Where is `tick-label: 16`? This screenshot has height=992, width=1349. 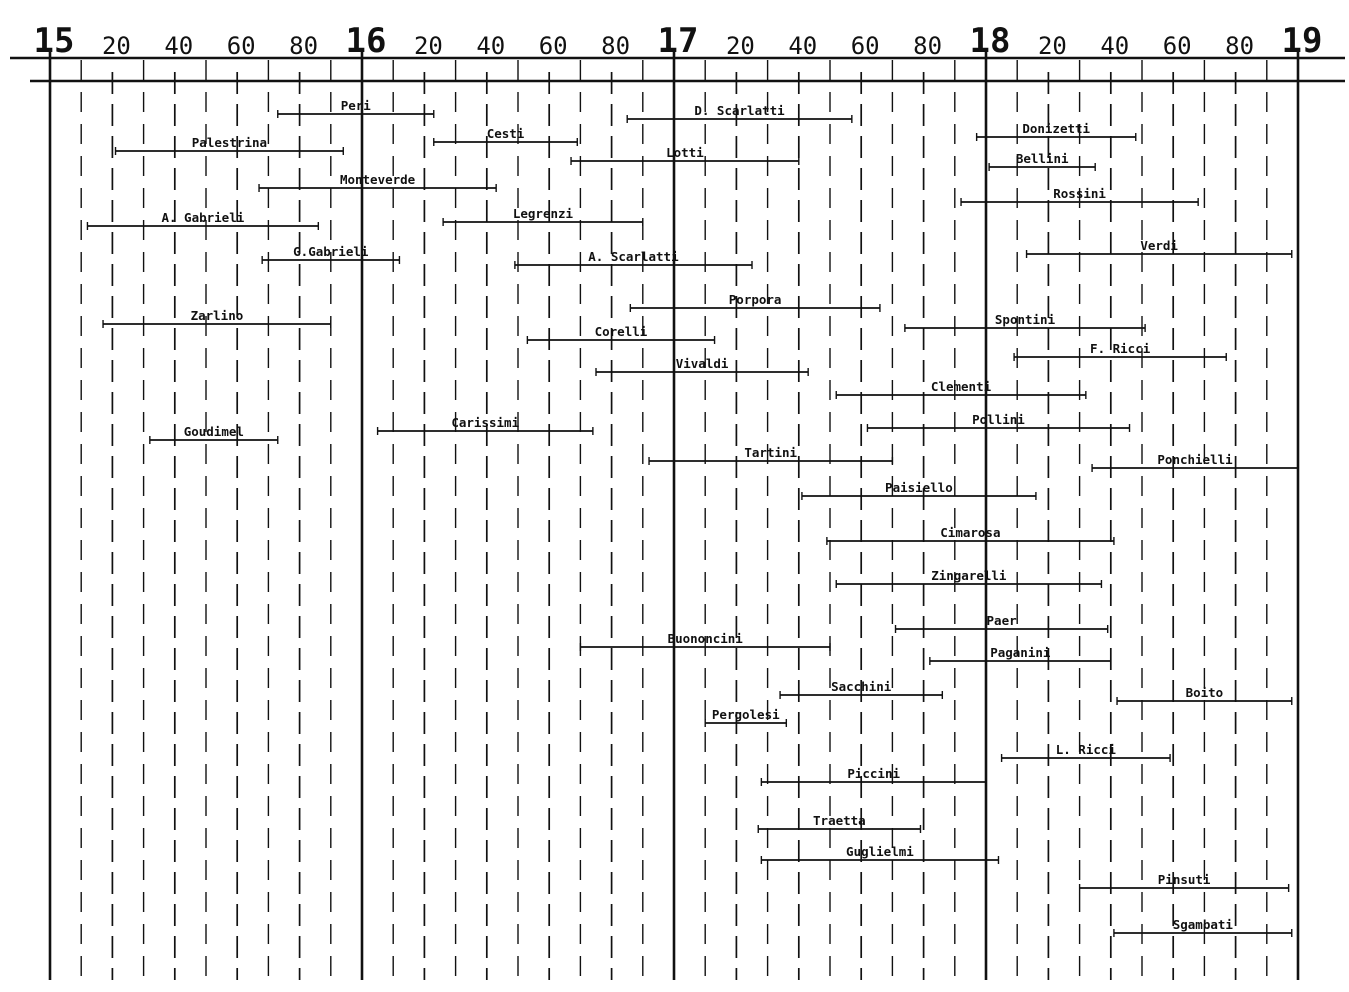 tick-label: 16 is located at coordinates (366, 41).